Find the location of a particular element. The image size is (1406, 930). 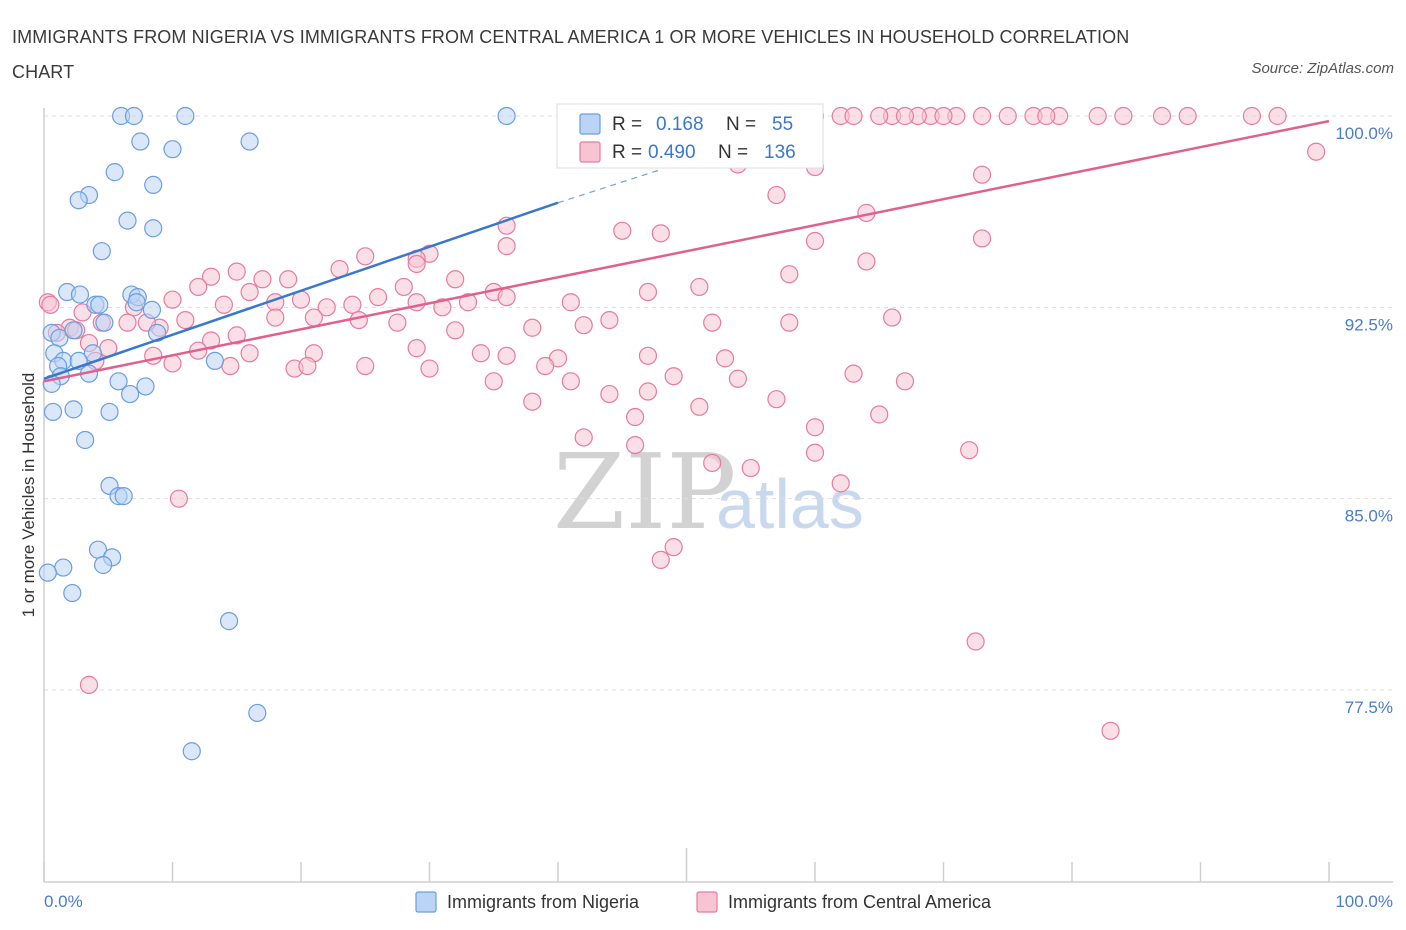

stats-legend-swatch-central-america is located at coordinates (590, 152).